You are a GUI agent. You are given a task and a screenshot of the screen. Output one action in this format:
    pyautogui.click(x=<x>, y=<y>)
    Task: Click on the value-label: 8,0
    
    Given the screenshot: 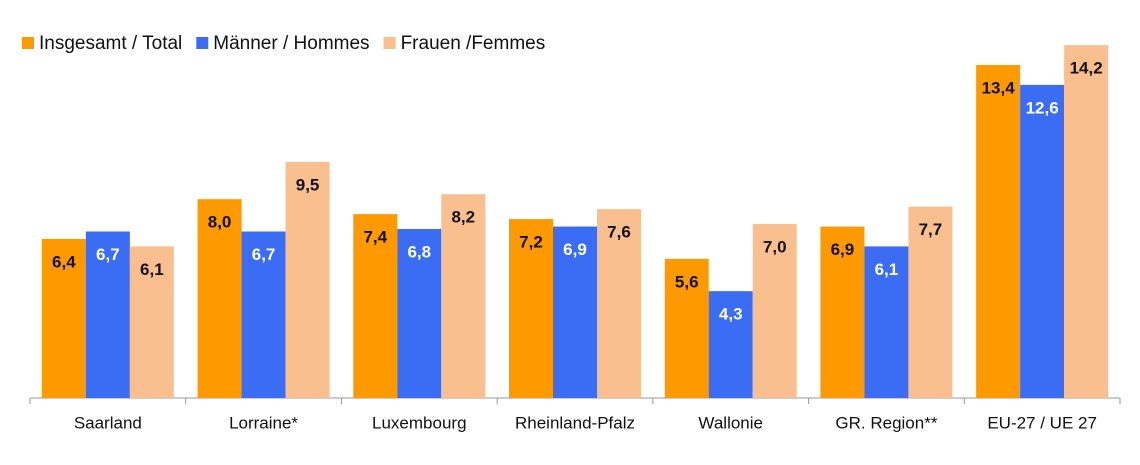 What is the action you would take?
    pyautogui.click(x=220, y=222)
    